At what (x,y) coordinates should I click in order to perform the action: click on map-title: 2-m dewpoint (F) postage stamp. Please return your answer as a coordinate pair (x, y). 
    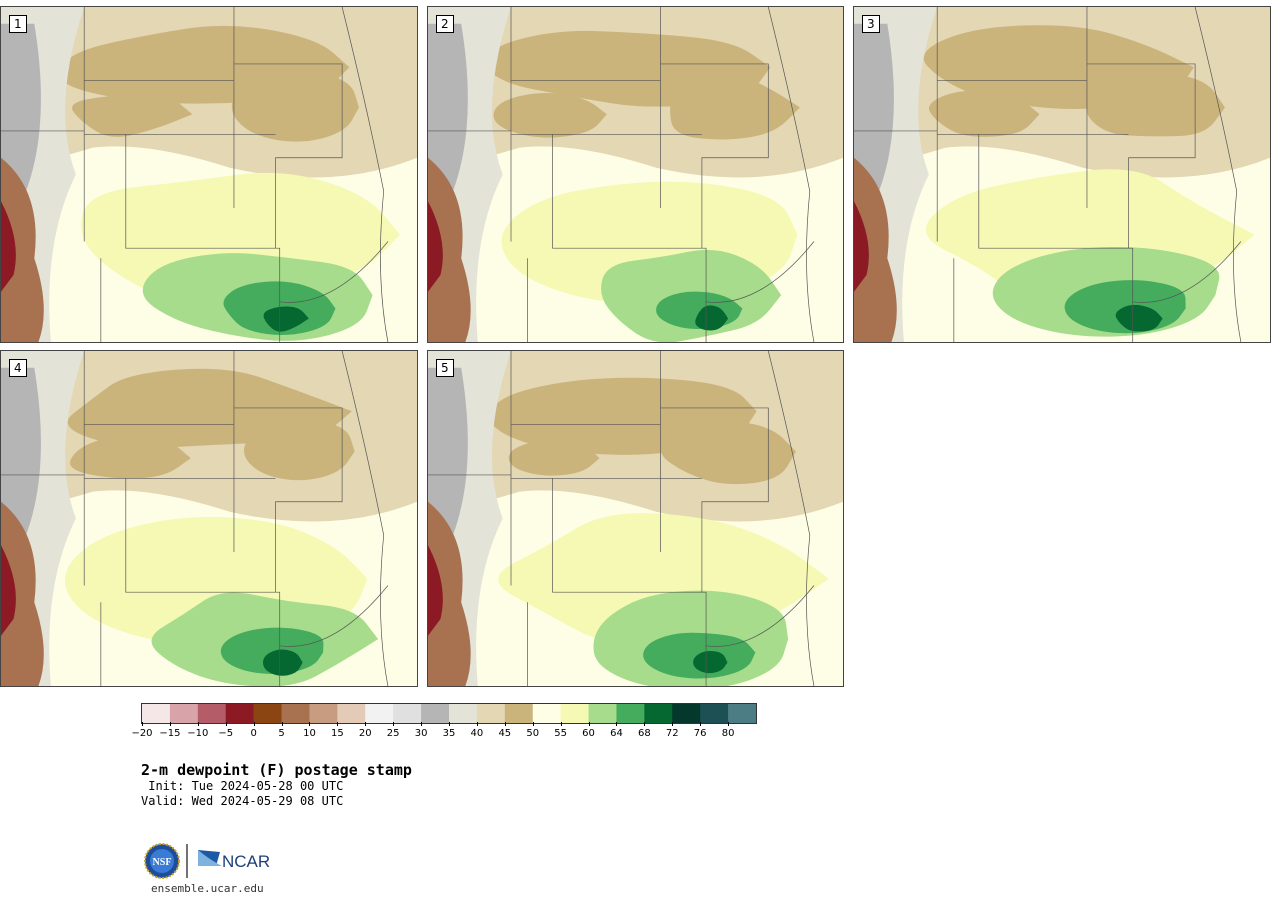
    Looking at the image, I should click on (276, 770).